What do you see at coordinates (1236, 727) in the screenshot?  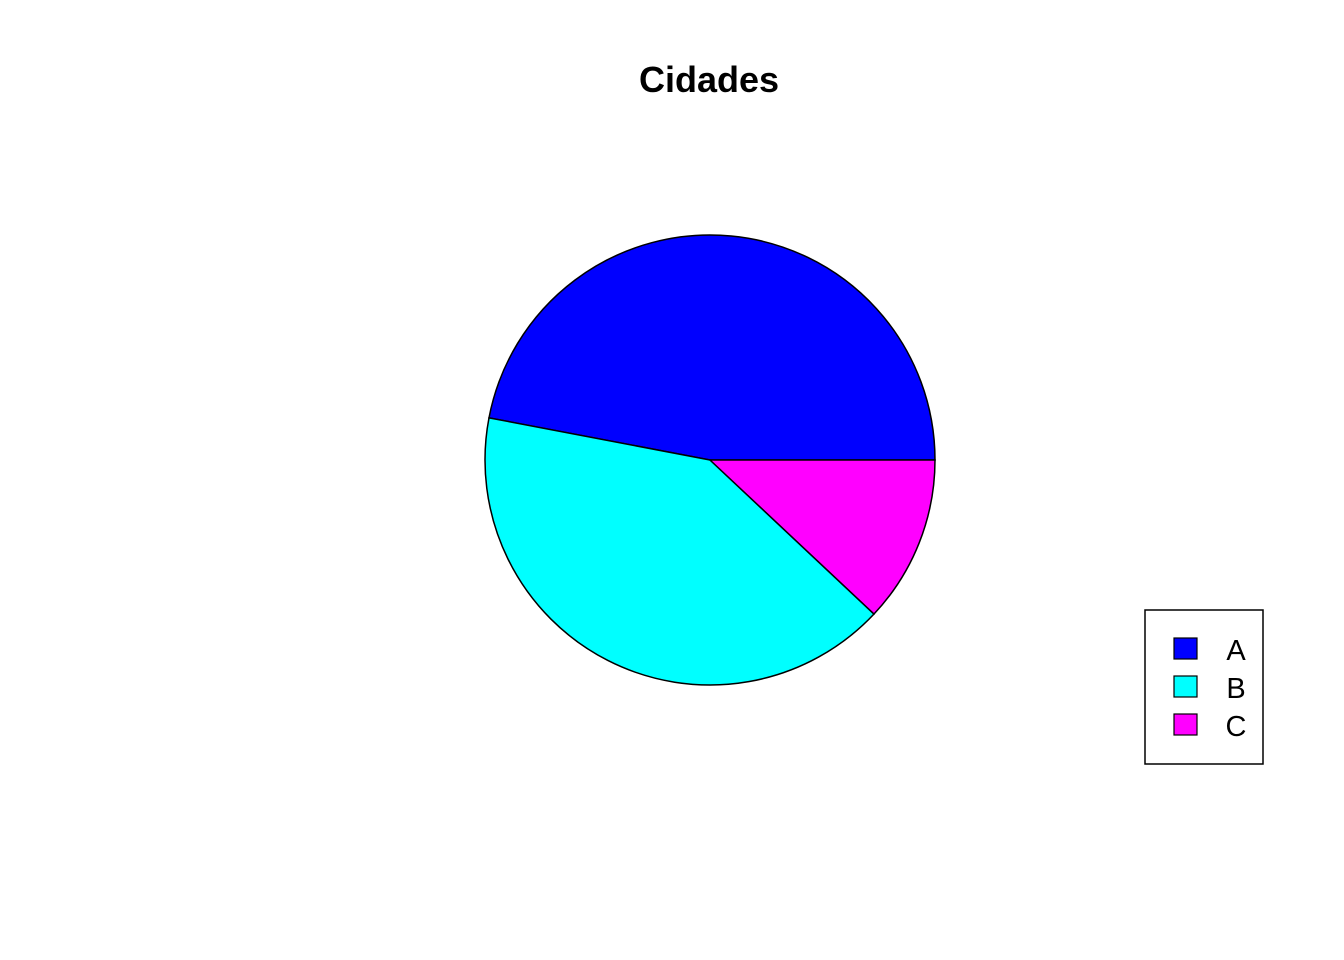 I see `legend-label-c: C` at bounding box center [1236, 727].